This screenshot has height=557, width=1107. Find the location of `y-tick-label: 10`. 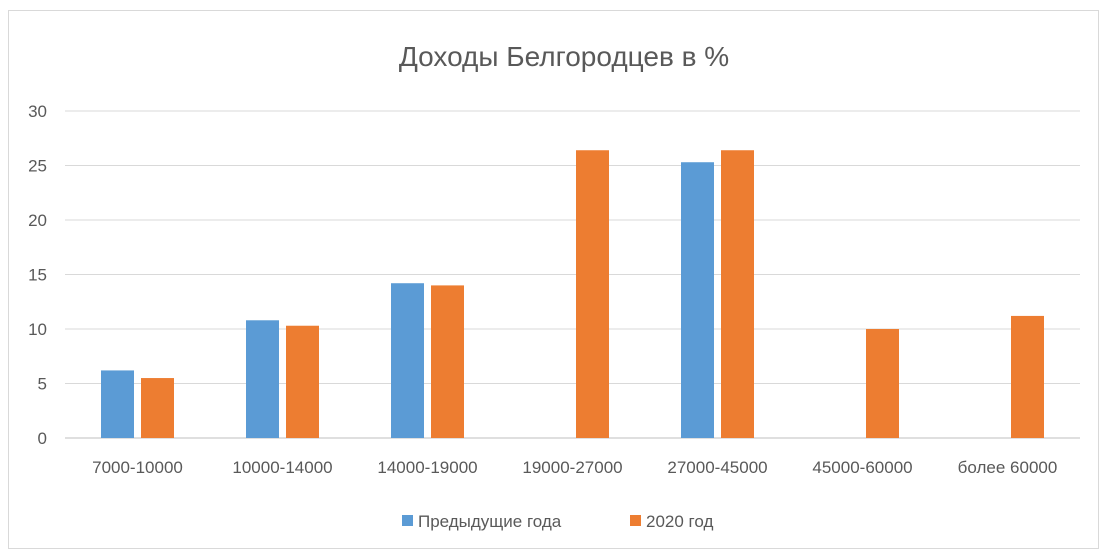

y-tick-label: 10 is located at coordinates (37, 329).